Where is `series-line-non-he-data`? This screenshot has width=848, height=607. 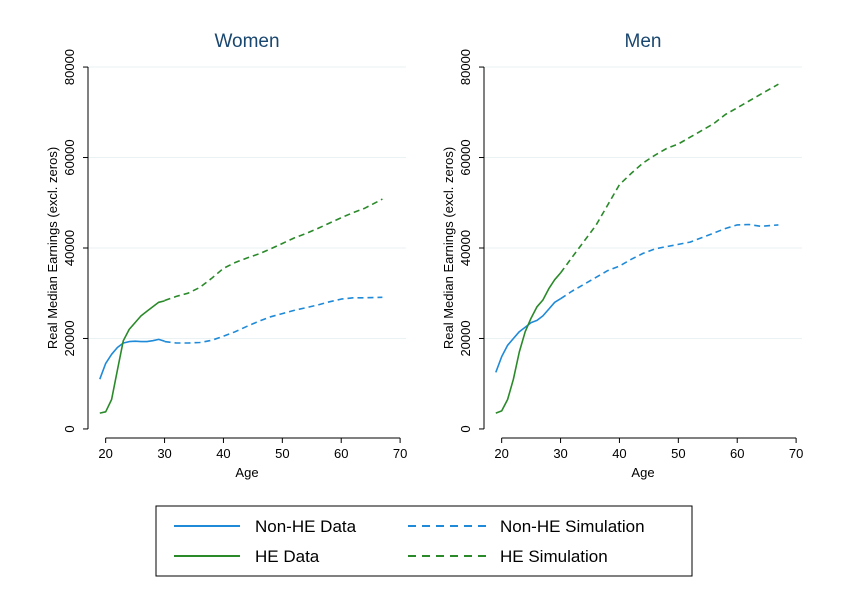
series-line-non-he-data is located at coordinates (132, 359).